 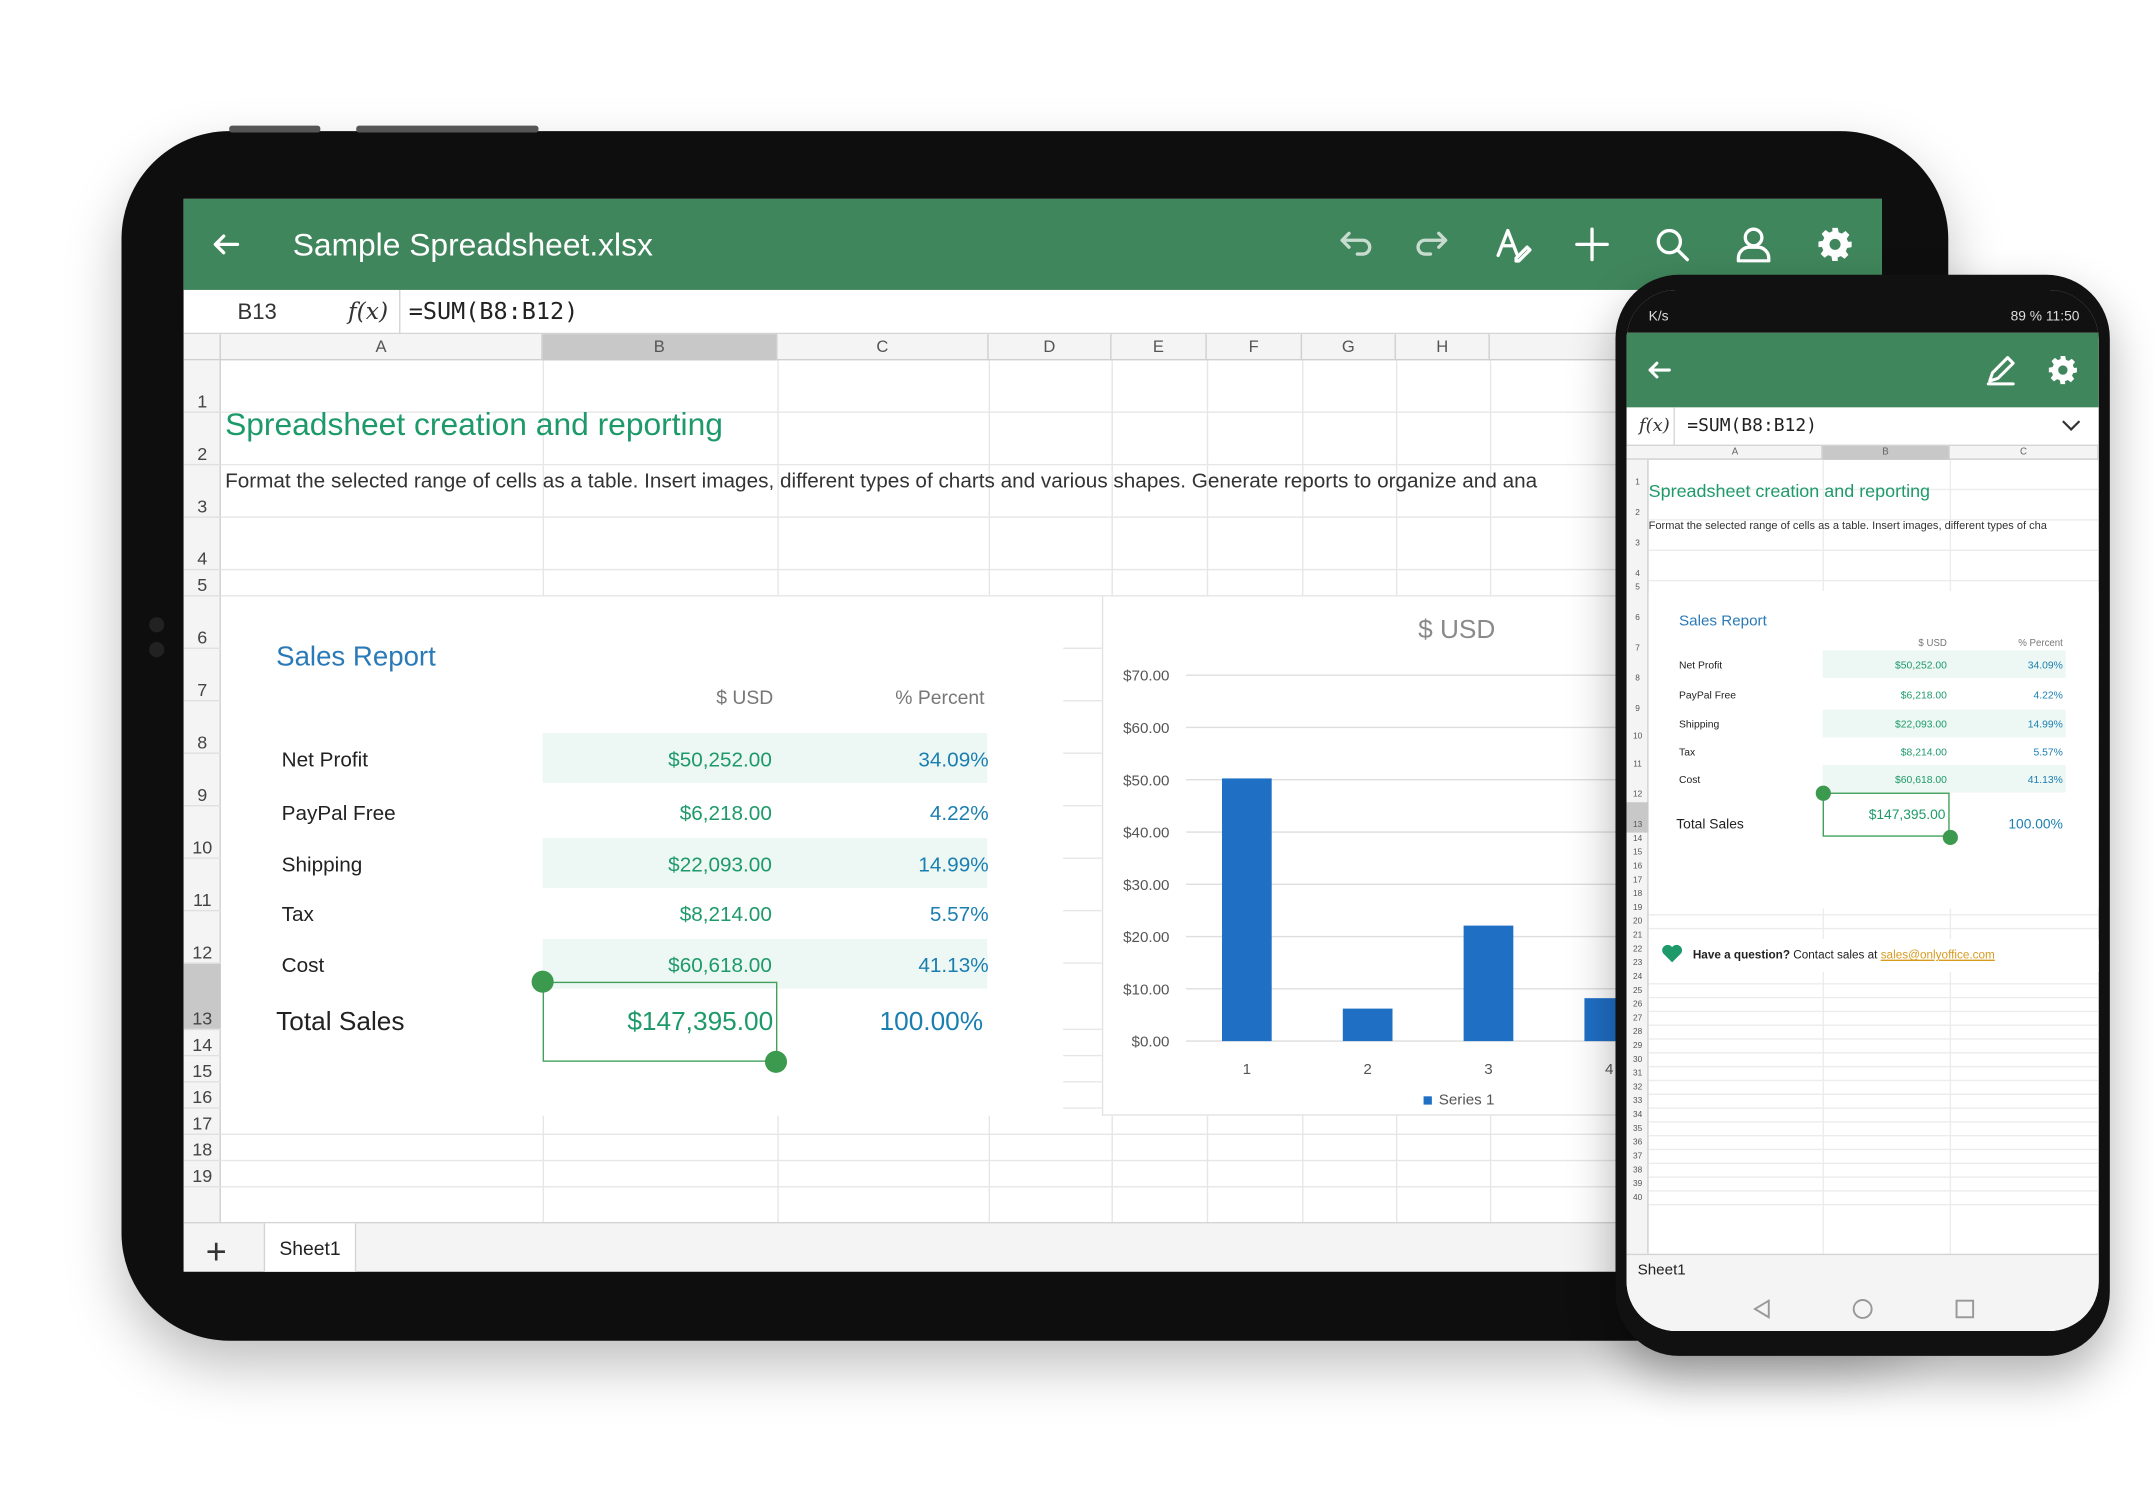 What do you see at coordinates (1637, 1198) in the screenshot?
I see `row-header-40: 40` at bounding box center [1637, 1198].